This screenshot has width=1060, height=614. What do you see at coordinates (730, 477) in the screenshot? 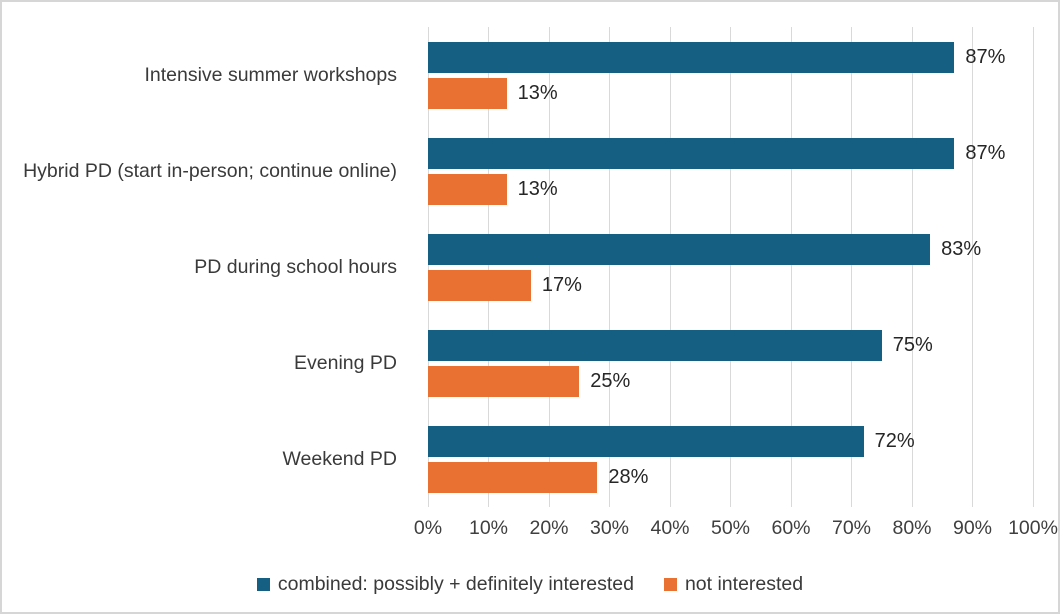
I see `bar-row: 28%` at bounding box center [730, 477].